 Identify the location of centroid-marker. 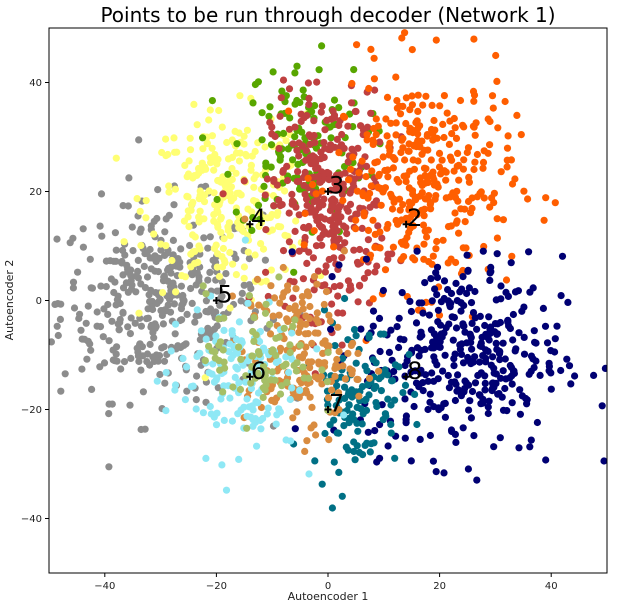
(250, 377).